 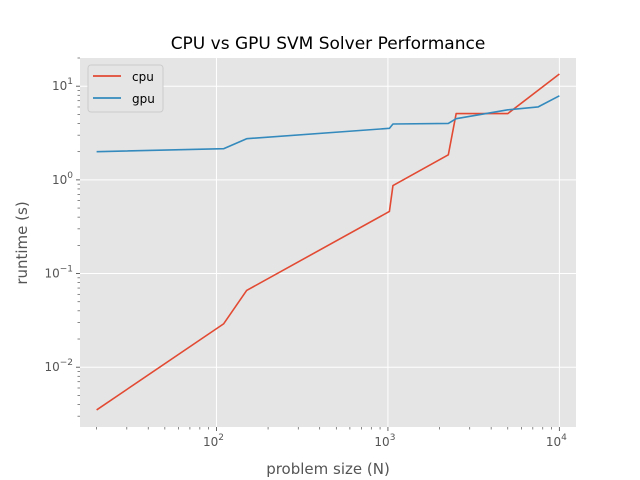 I want to click on chart-title: CPU vs GPU SVM Solver Performance, so click(x=328, y=44).